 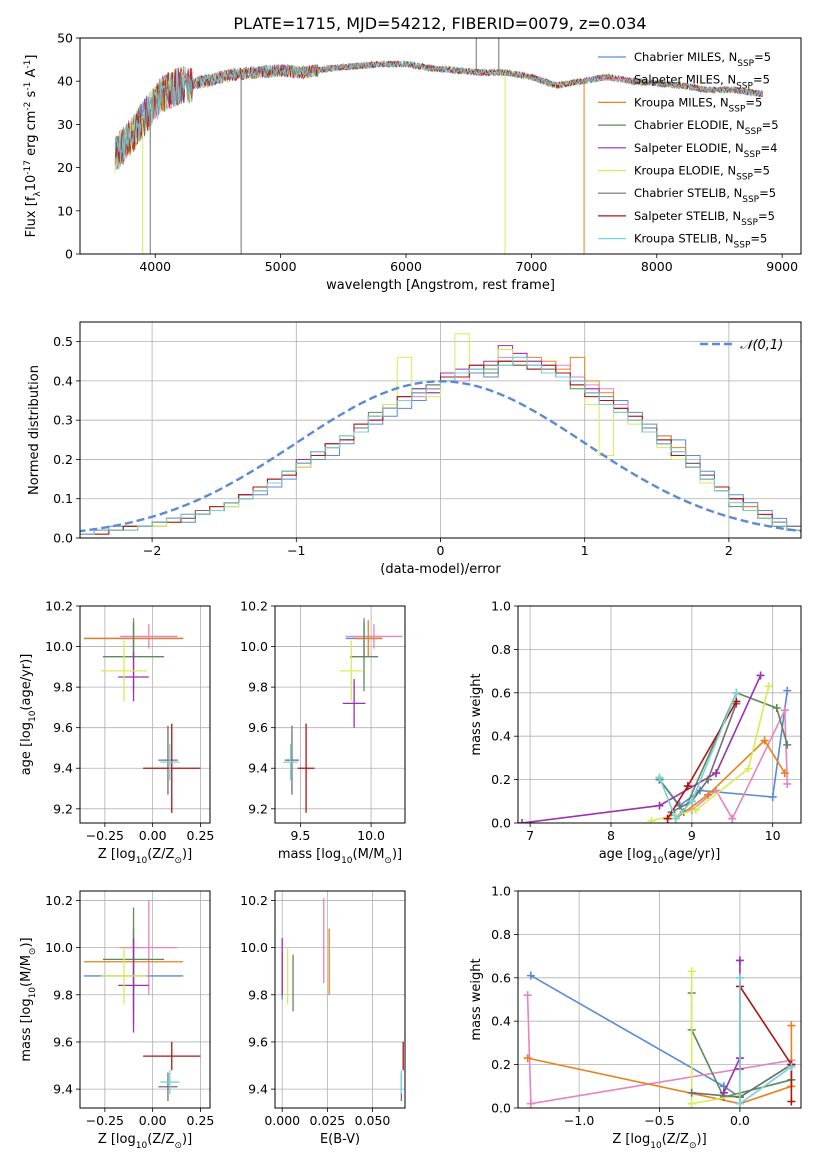 What do you see at coordinates (282, 1120) in the screenshot?
I see `x-tick-label: 0.000` at bounding box center [282, 1120].